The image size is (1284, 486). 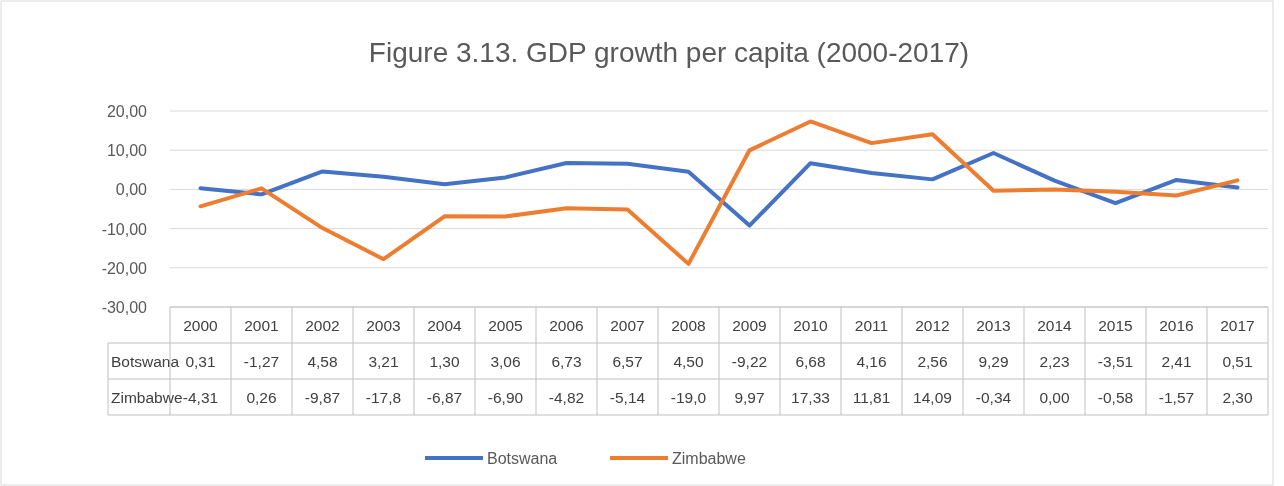 What do you see at coordinates (810, 397) in the screenshot?
I see `data-label: 17,33` at bounding box center [810, 397].